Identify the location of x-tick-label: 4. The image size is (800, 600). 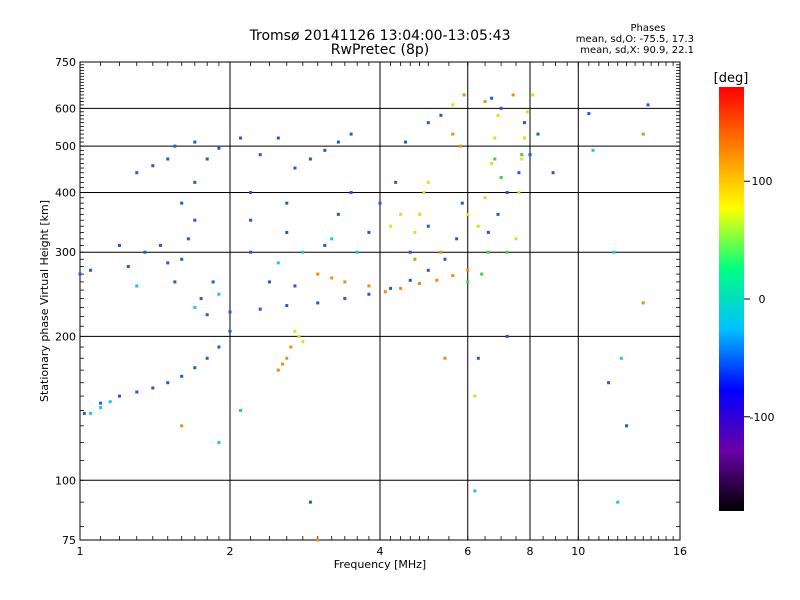
(380, 551).